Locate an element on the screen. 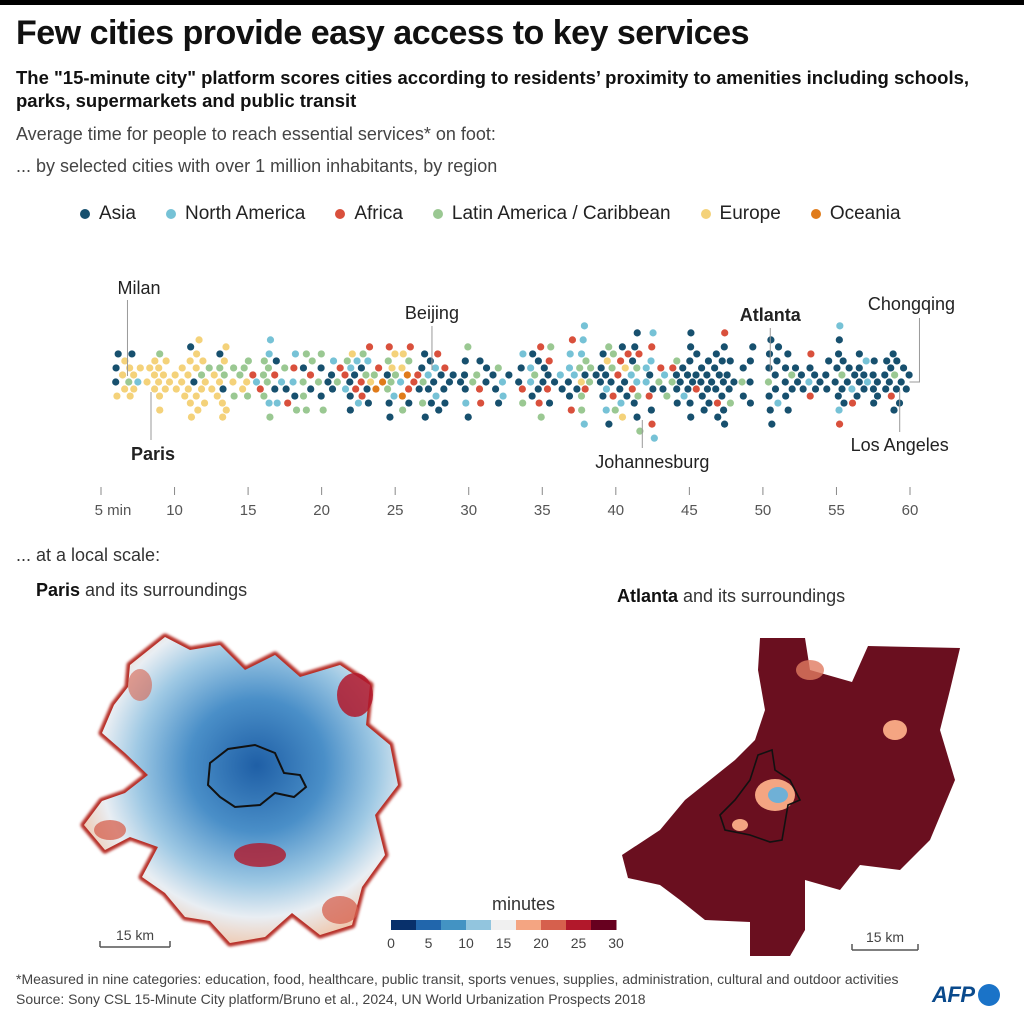 The width and height of the screenshot is (1024, 1019). annotation-label: Milan is located at coordinates (138, 288).